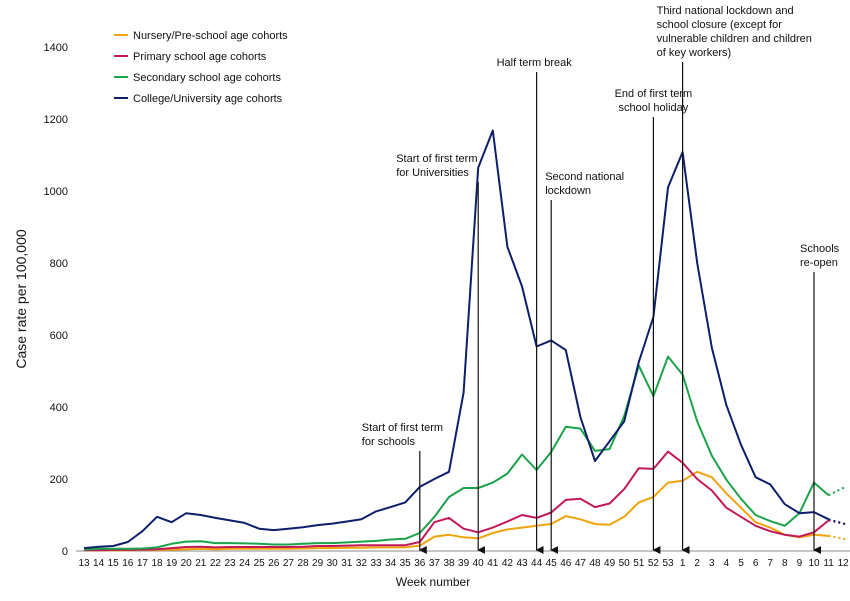 Image resolution: width=850 pixels, height=601 pixels. Describe the element at coordinates (785, 563) in the screenshot. I see `x-tick-label: 8` at that location.